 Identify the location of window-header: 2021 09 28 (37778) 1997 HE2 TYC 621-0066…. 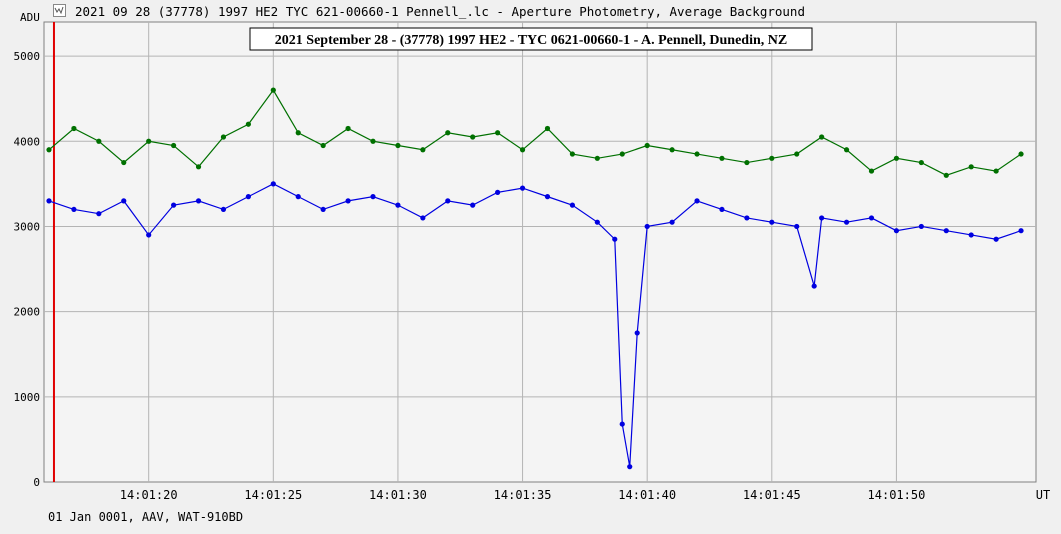
(530, 11).